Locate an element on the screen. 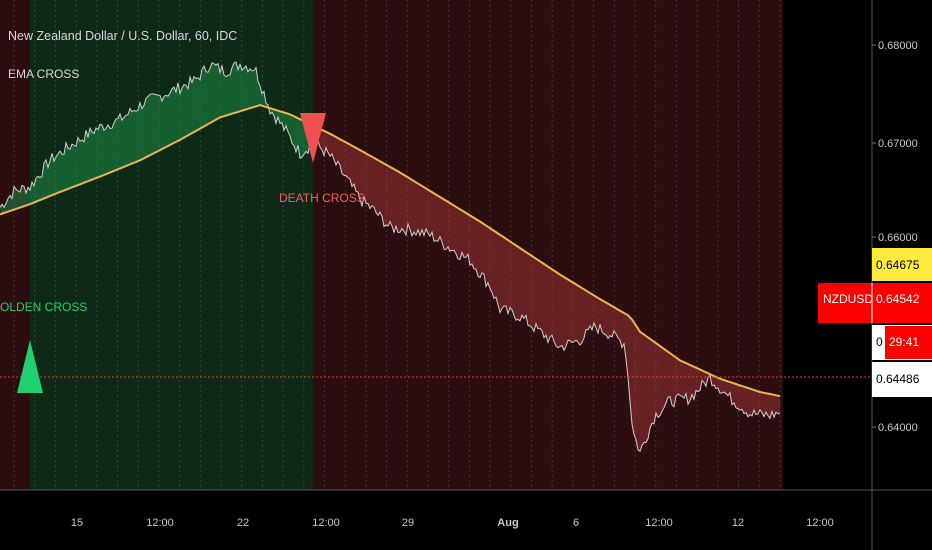  ema-price-value: 0.64675 is located at coordinates (898, 265).